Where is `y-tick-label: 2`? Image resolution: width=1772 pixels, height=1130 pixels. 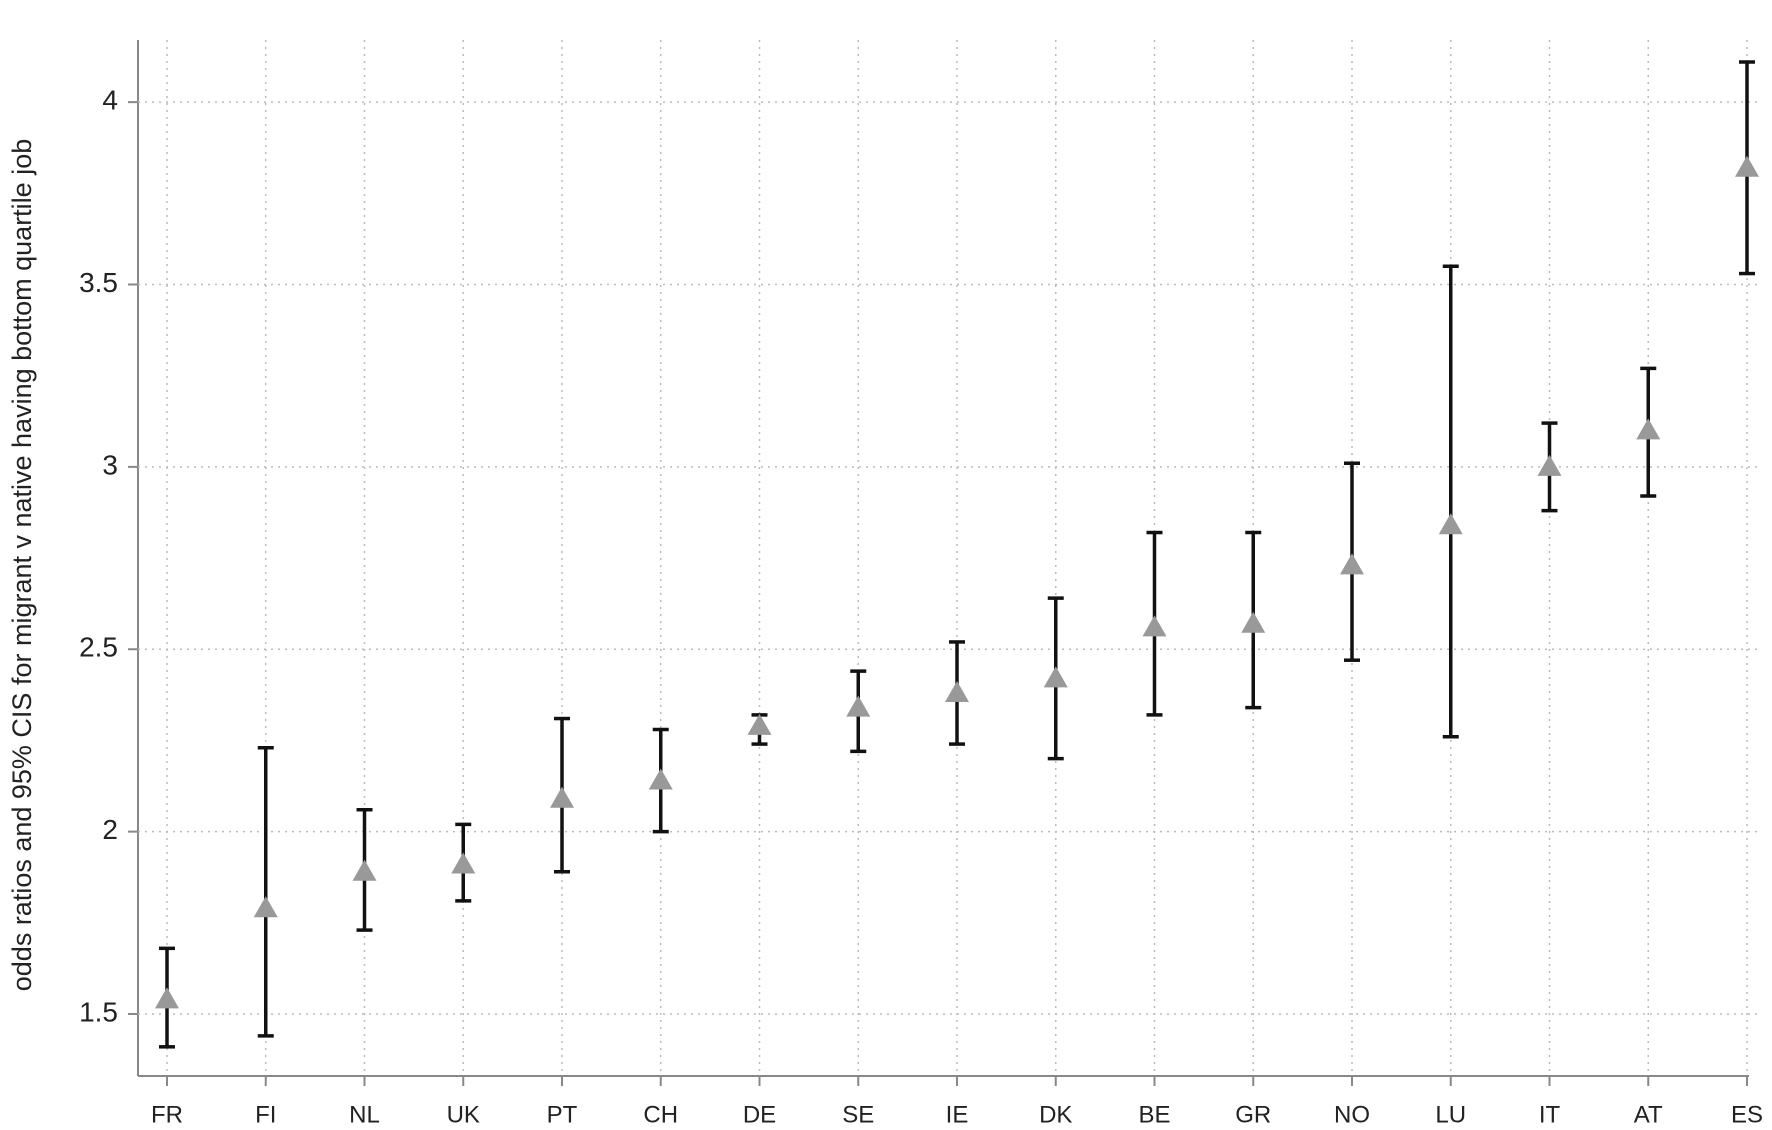 y-tick-label: 2 is located at coordinates (110, 829).